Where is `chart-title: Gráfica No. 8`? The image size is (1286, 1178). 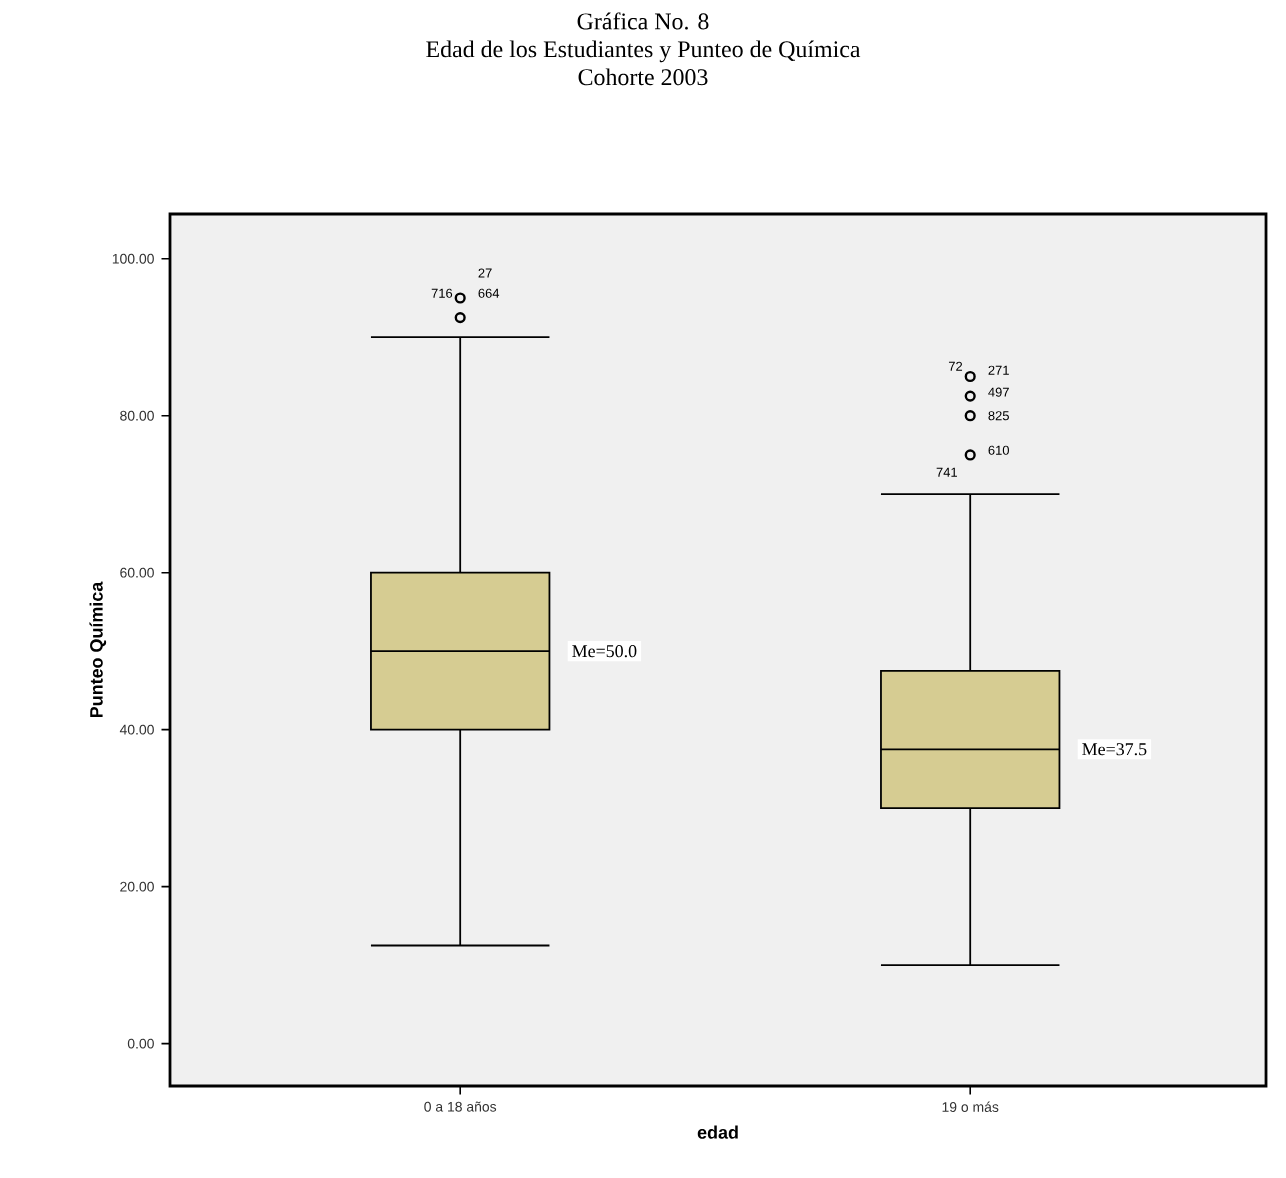 chart-title: Gráfica No. 8 is located at coordinates (643, 21).